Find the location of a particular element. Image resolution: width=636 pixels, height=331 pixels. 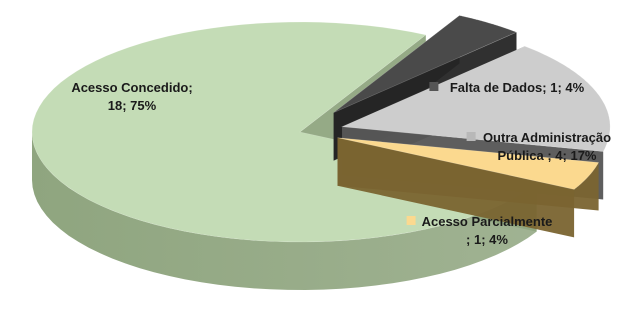

legend-marker-acesso-parcialmente is located at coordinates (411, 220).